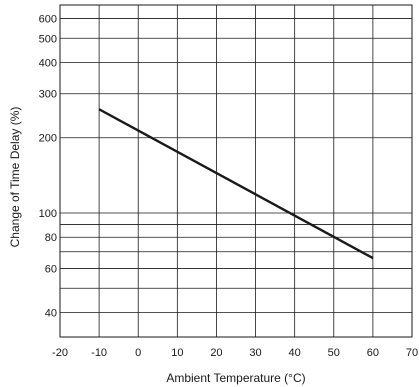 Image resolution: width=419 pixels, height=387 pixels. Describe the element at coordinates (48, 39) in the screenshot. I see `y-tick-label: 500` at that location.